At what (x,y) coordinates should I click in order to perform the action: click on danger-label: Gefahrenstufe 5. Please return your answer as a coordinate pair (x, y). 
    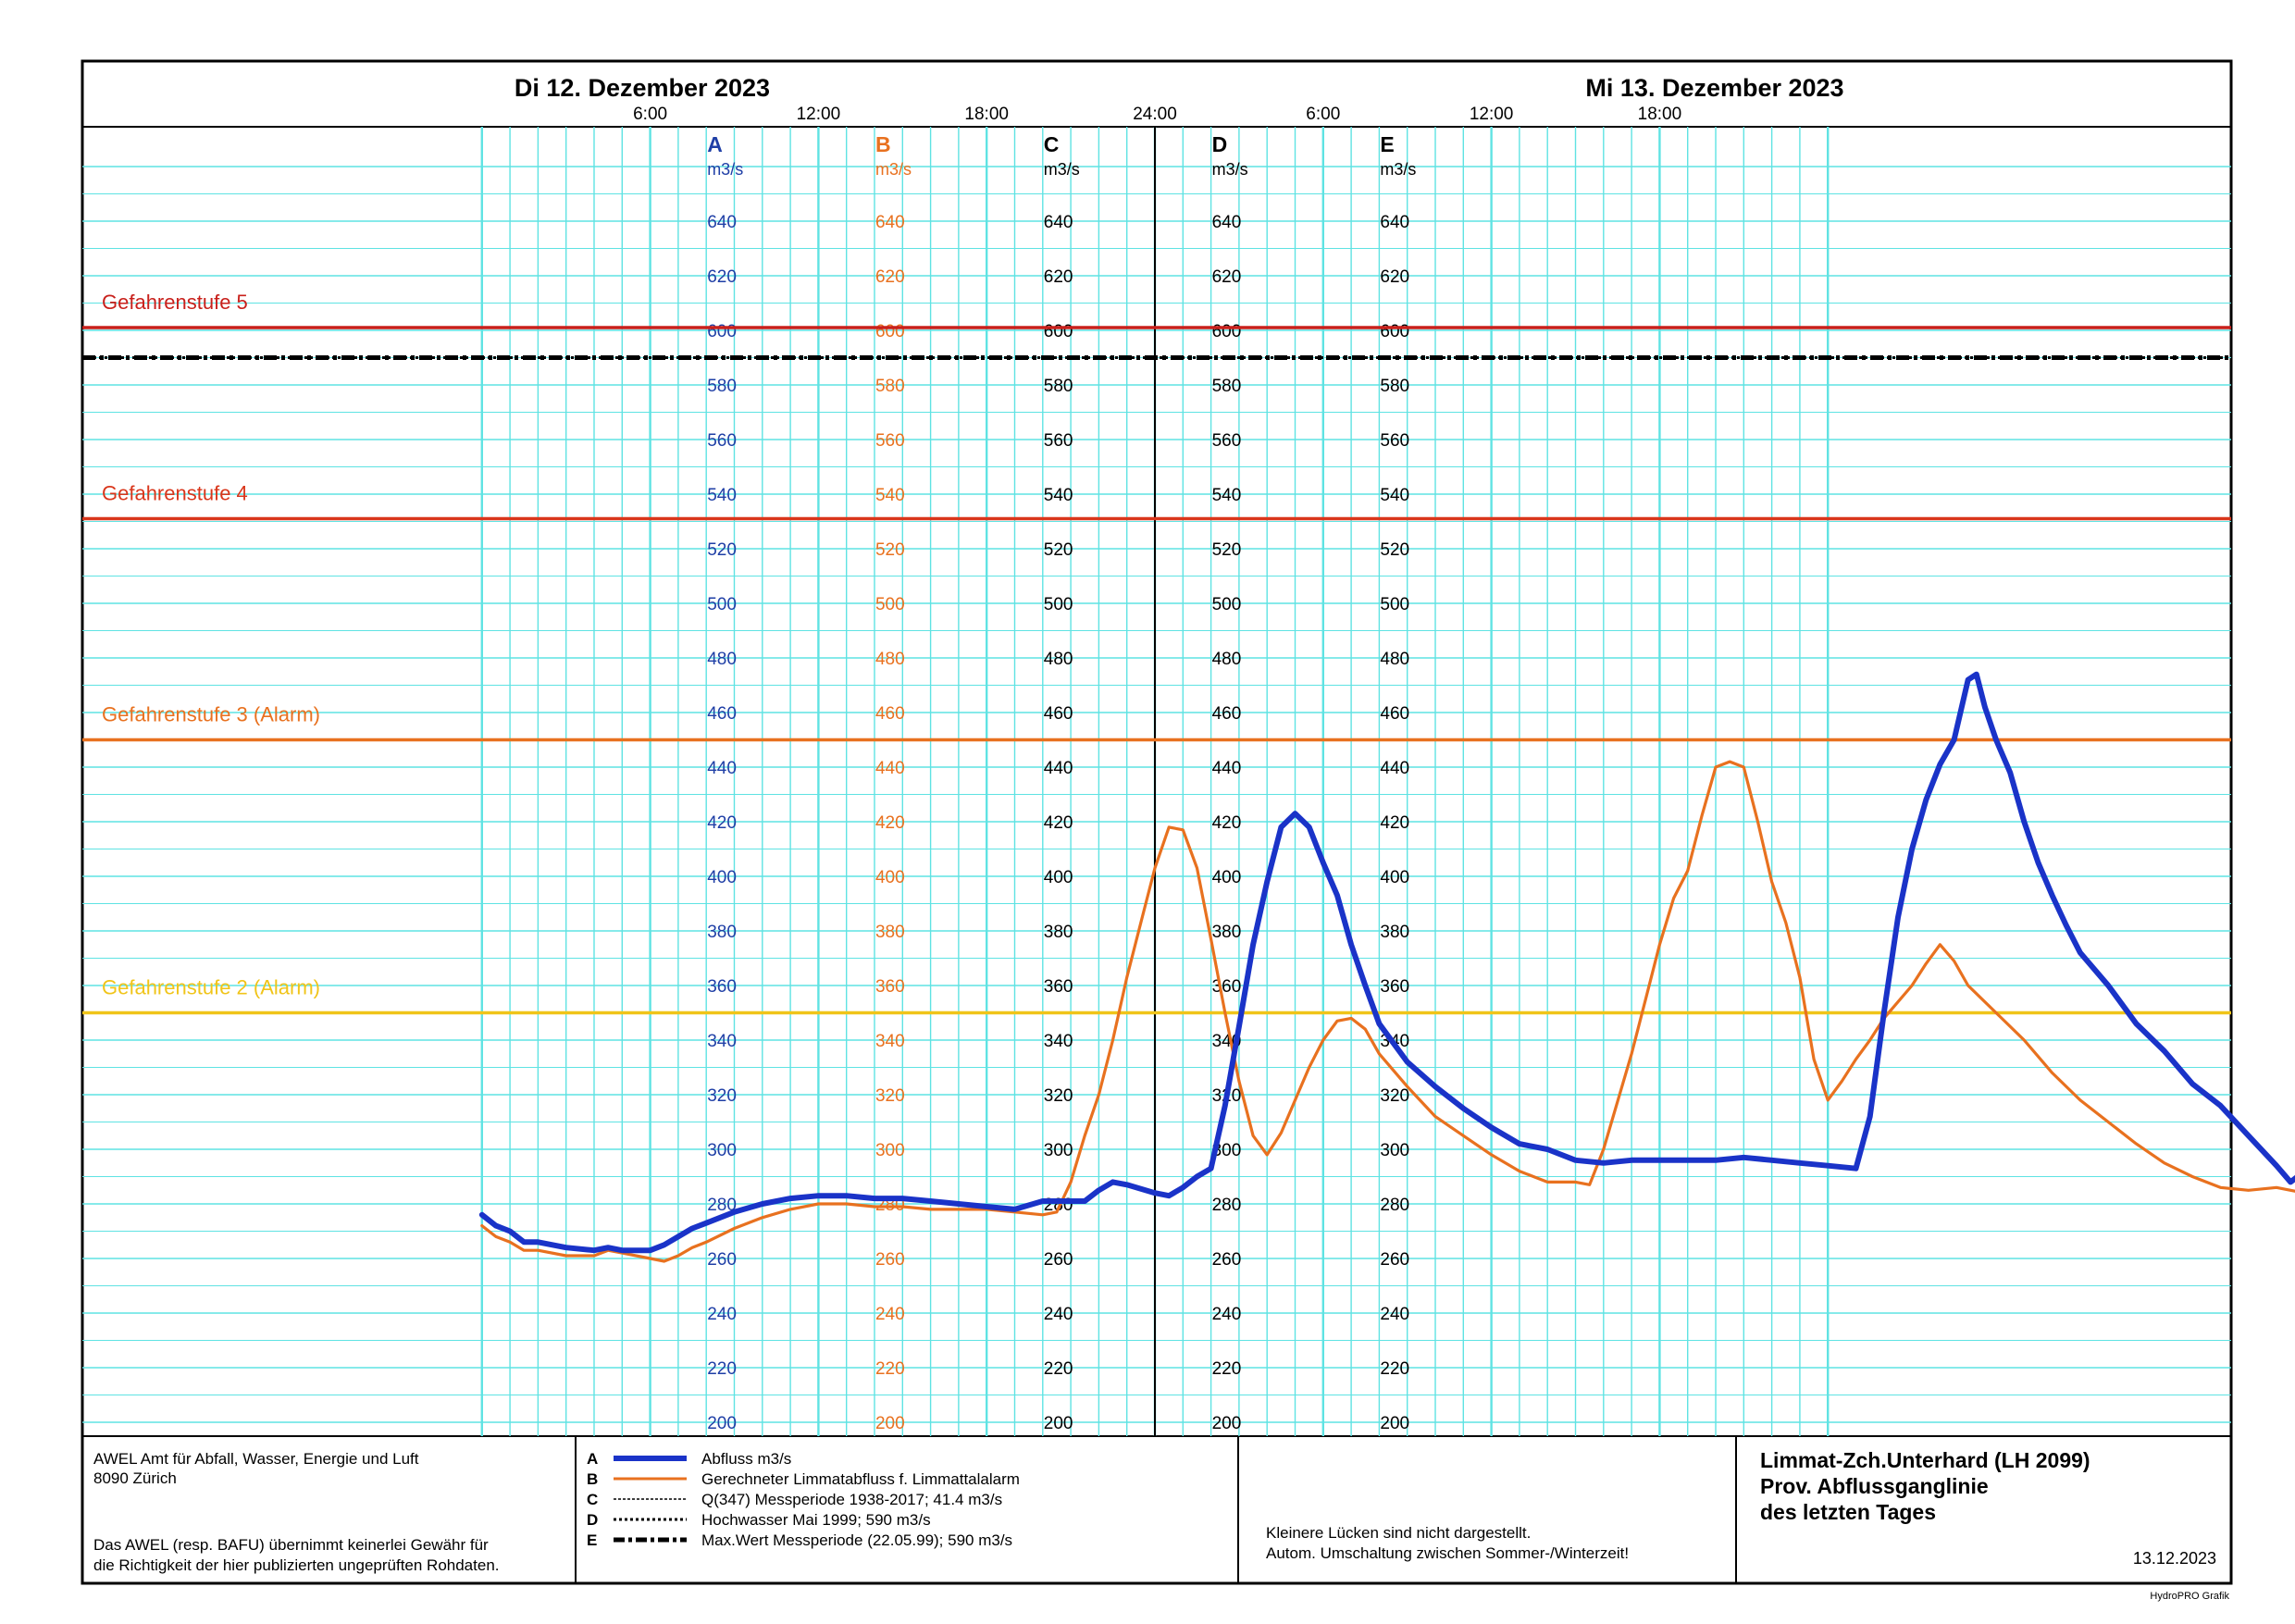
    Looking at the image, I should click on (175, 302).